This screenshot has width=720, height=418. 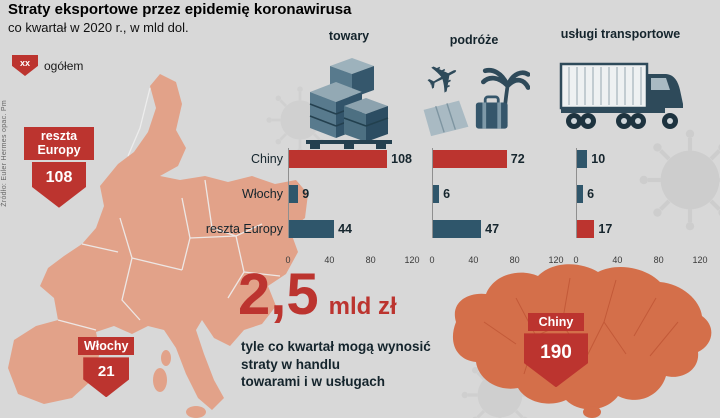 What do you see at coordinates (352, 261) in the screenshot?
I see `chart-towary-axis: 0 40 80 120` at bounding box center [352, 261].